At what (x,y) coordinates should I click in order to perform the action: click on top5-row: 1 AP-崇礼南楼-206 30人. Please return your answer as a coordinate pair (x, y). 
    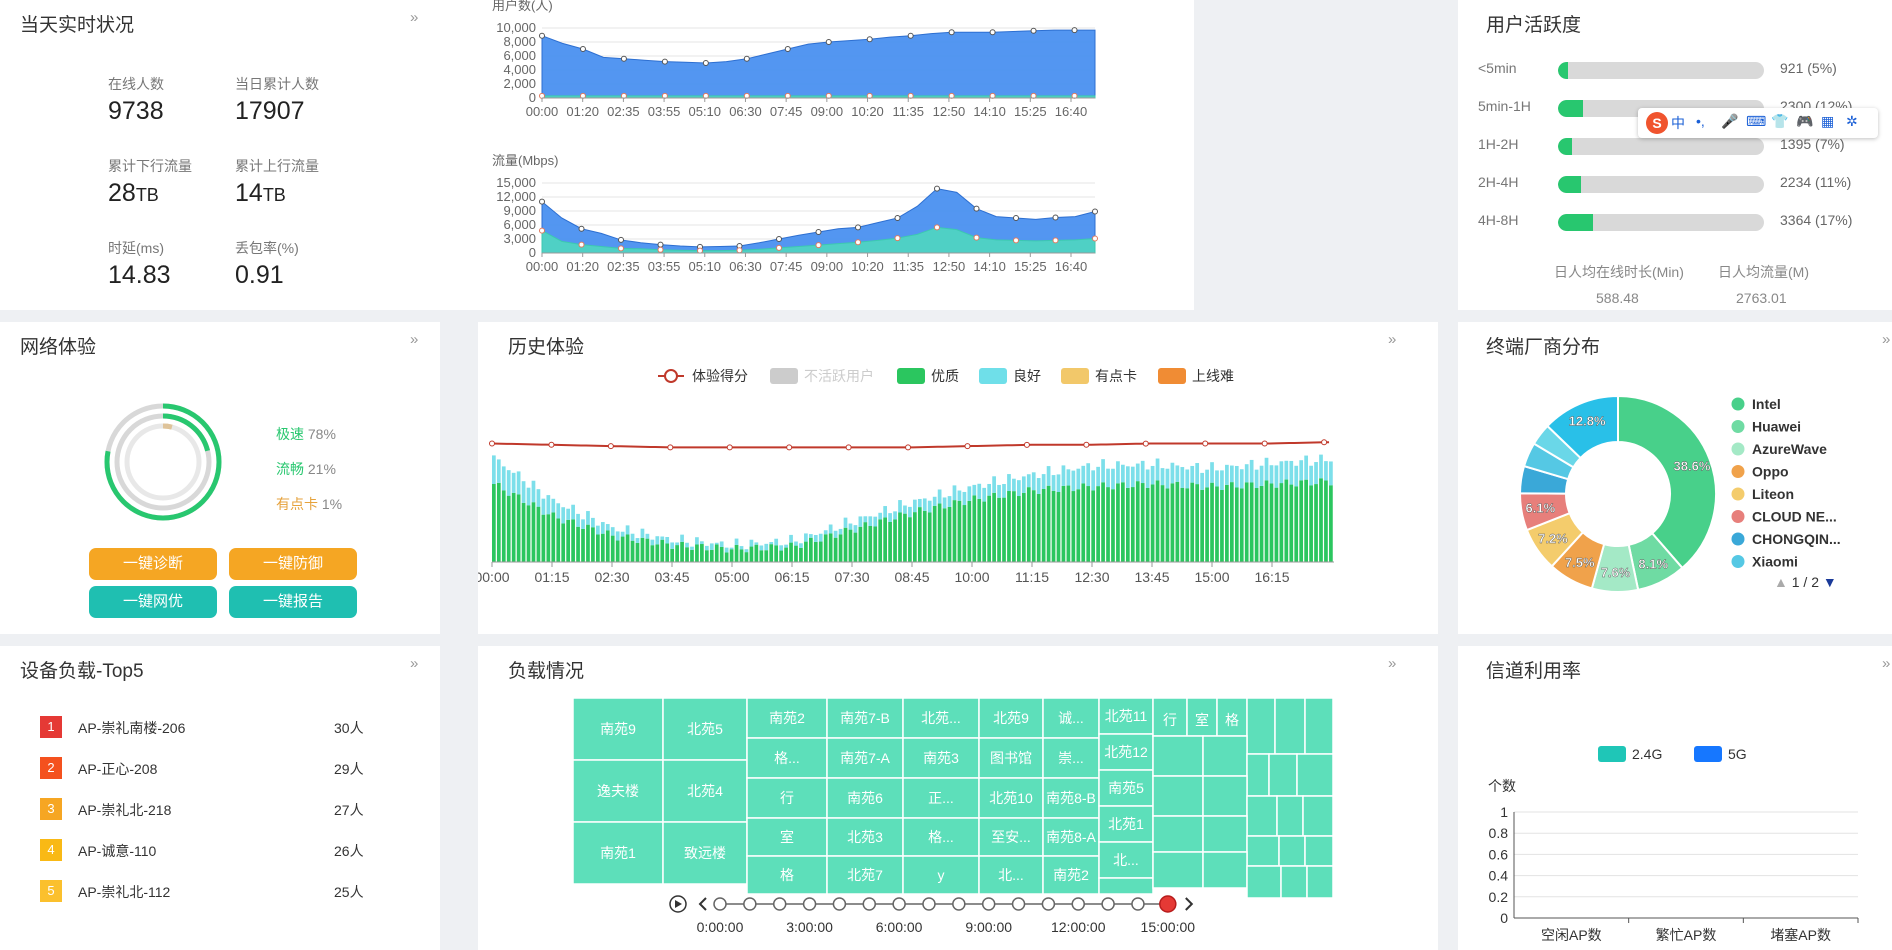
    Looking at the image, I should click on (210, 728).